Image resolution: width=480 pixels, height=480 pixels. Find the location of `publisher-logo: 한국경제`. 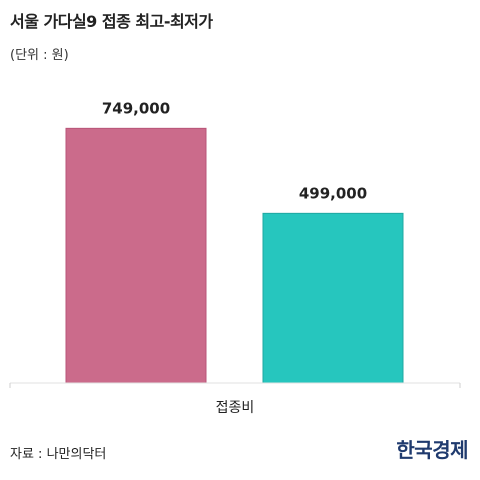

publisher-logo: 한국경제 is located at coordinates (432, 450).